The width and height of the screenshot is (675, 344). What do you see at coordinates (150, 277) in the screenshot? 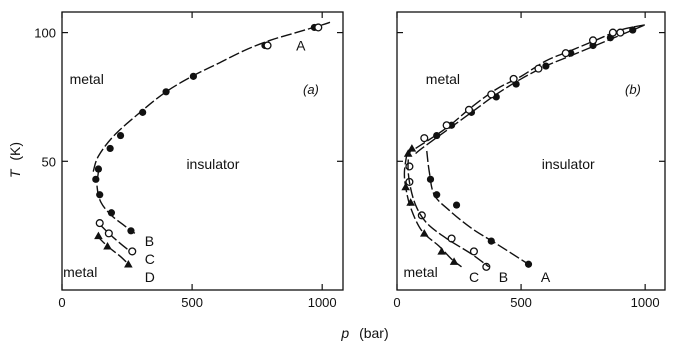
I see `series-label: D` at bounding box center [150, 277].